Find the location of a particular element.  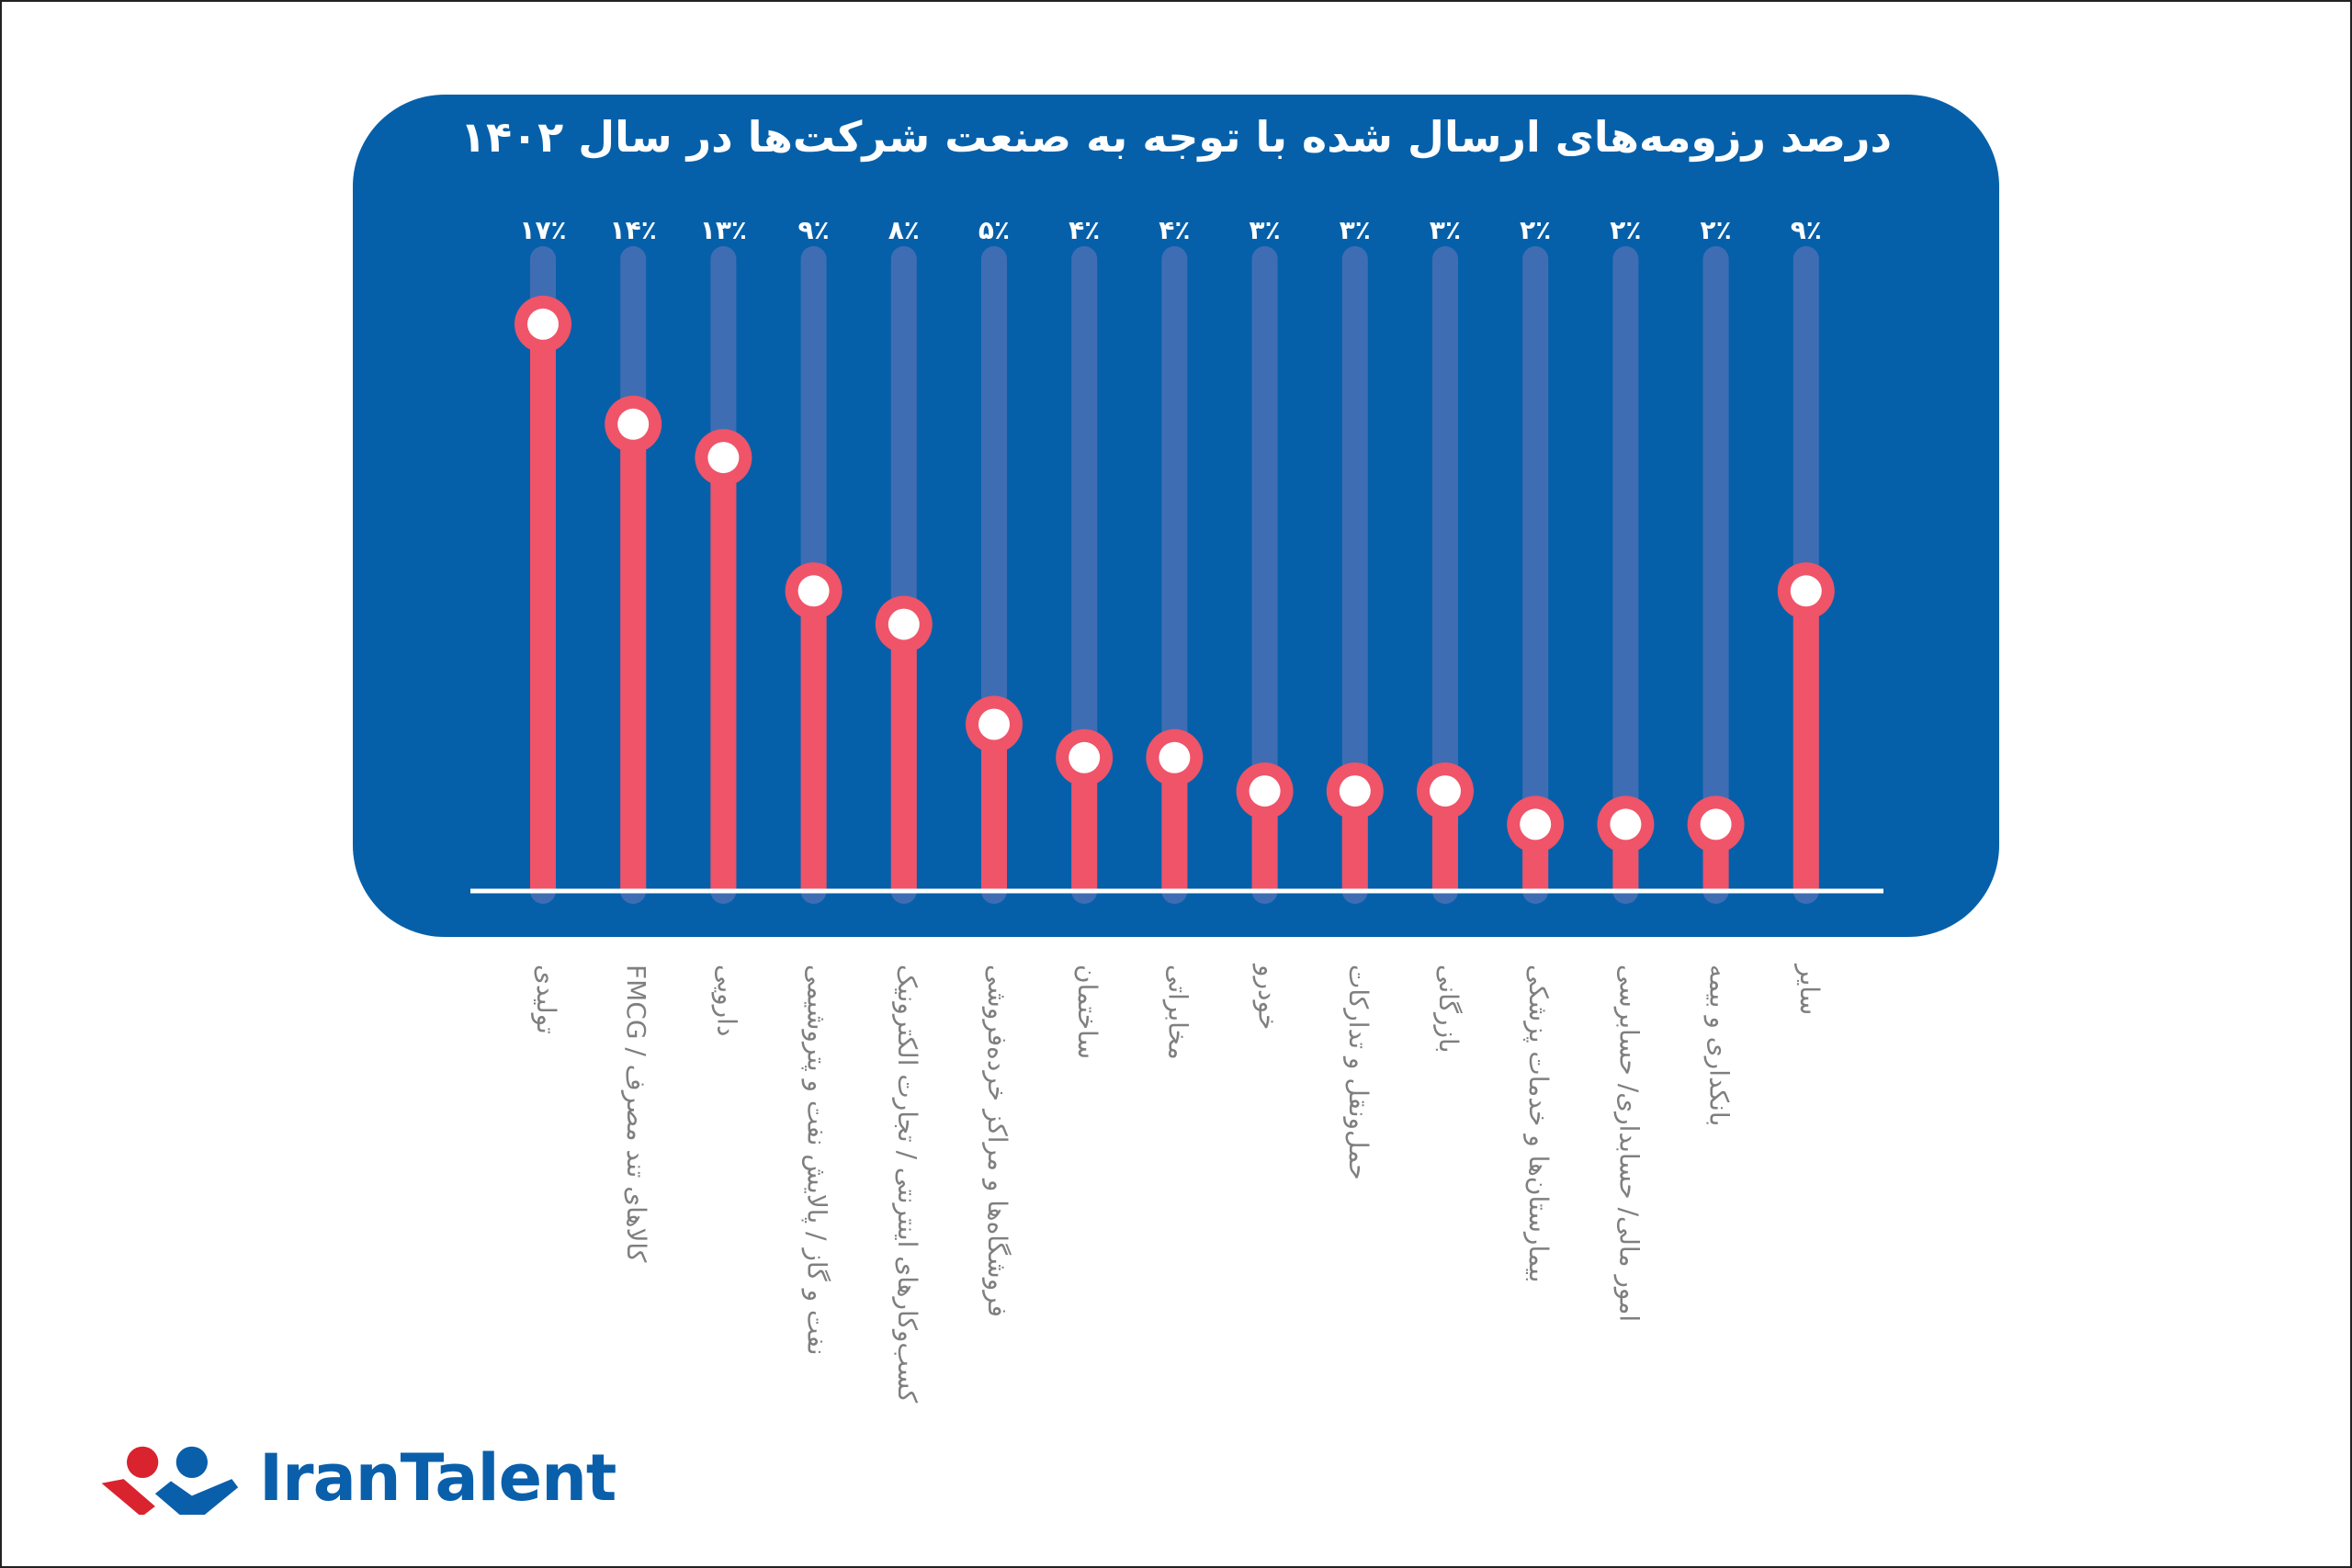

logo-text: IranTalent is located at coordinates (438, 1478).